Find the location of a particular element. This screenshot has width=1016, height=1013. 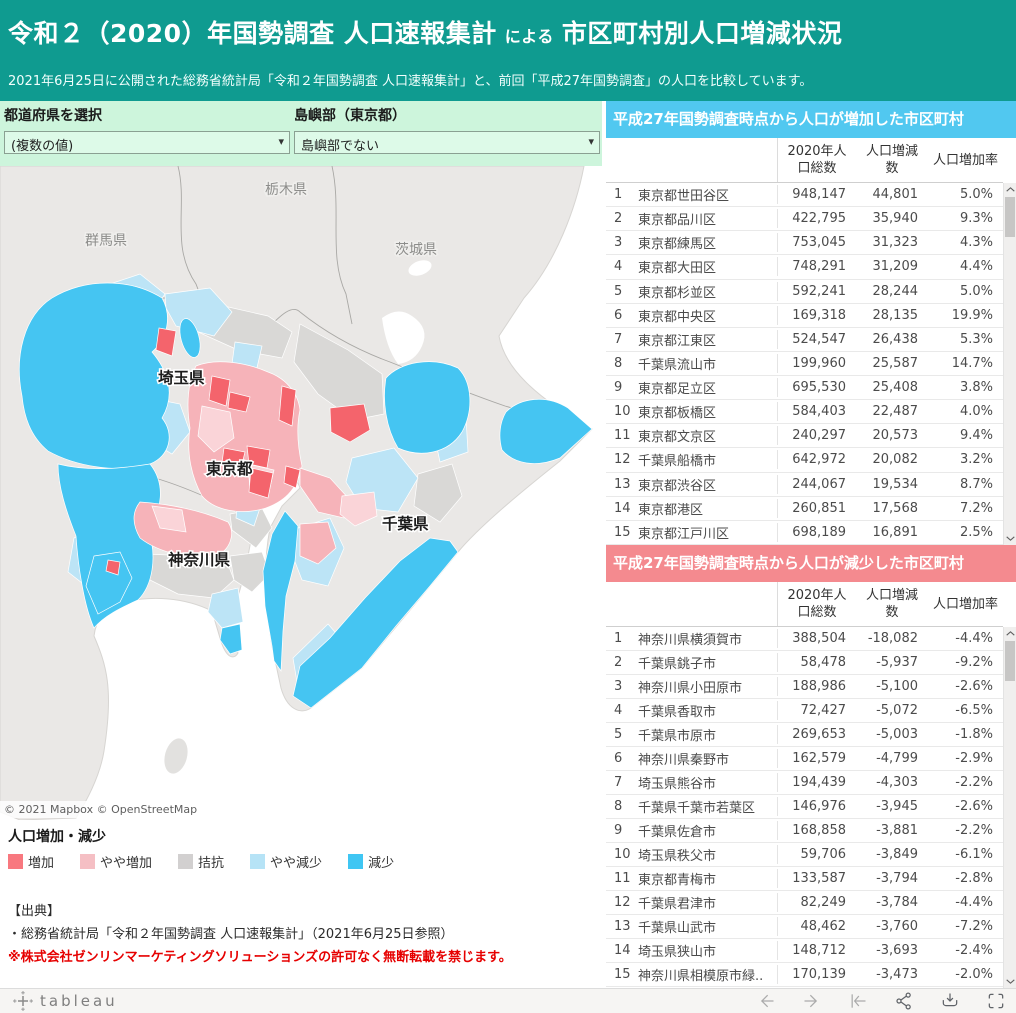

table-row: 7 埼玉県熊谷市 194,439 -4,303 -2.2% is located at coordinates (804, 783).